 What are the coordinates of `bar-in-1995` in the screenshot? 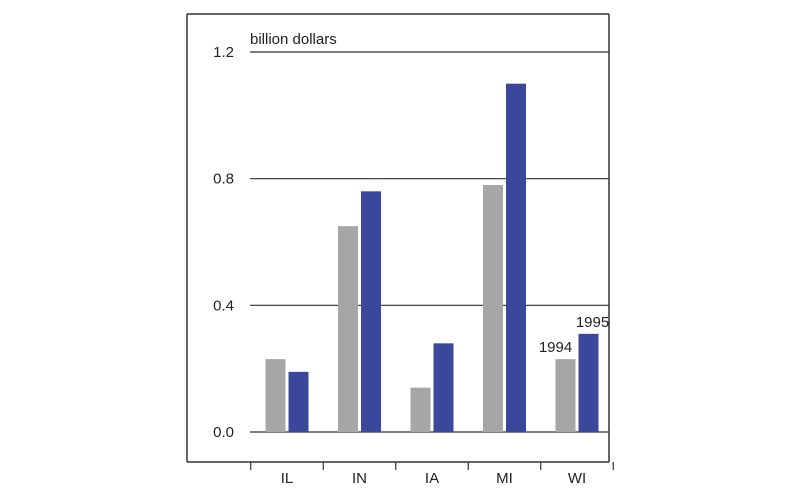 It's located at (371, 311).